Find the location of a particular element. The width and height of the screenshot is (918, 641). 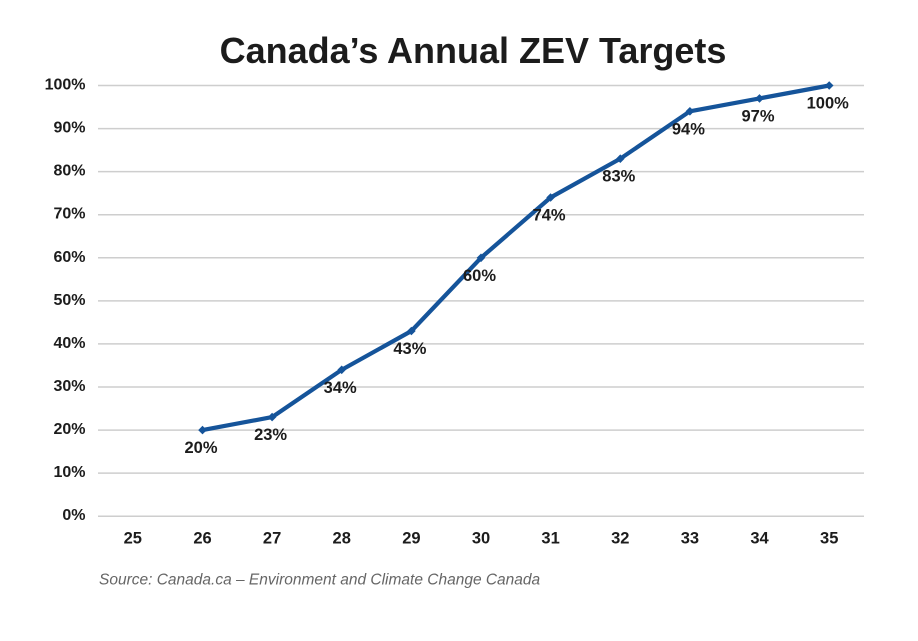

svg-text: 43% is located at coordinates (409, 349).